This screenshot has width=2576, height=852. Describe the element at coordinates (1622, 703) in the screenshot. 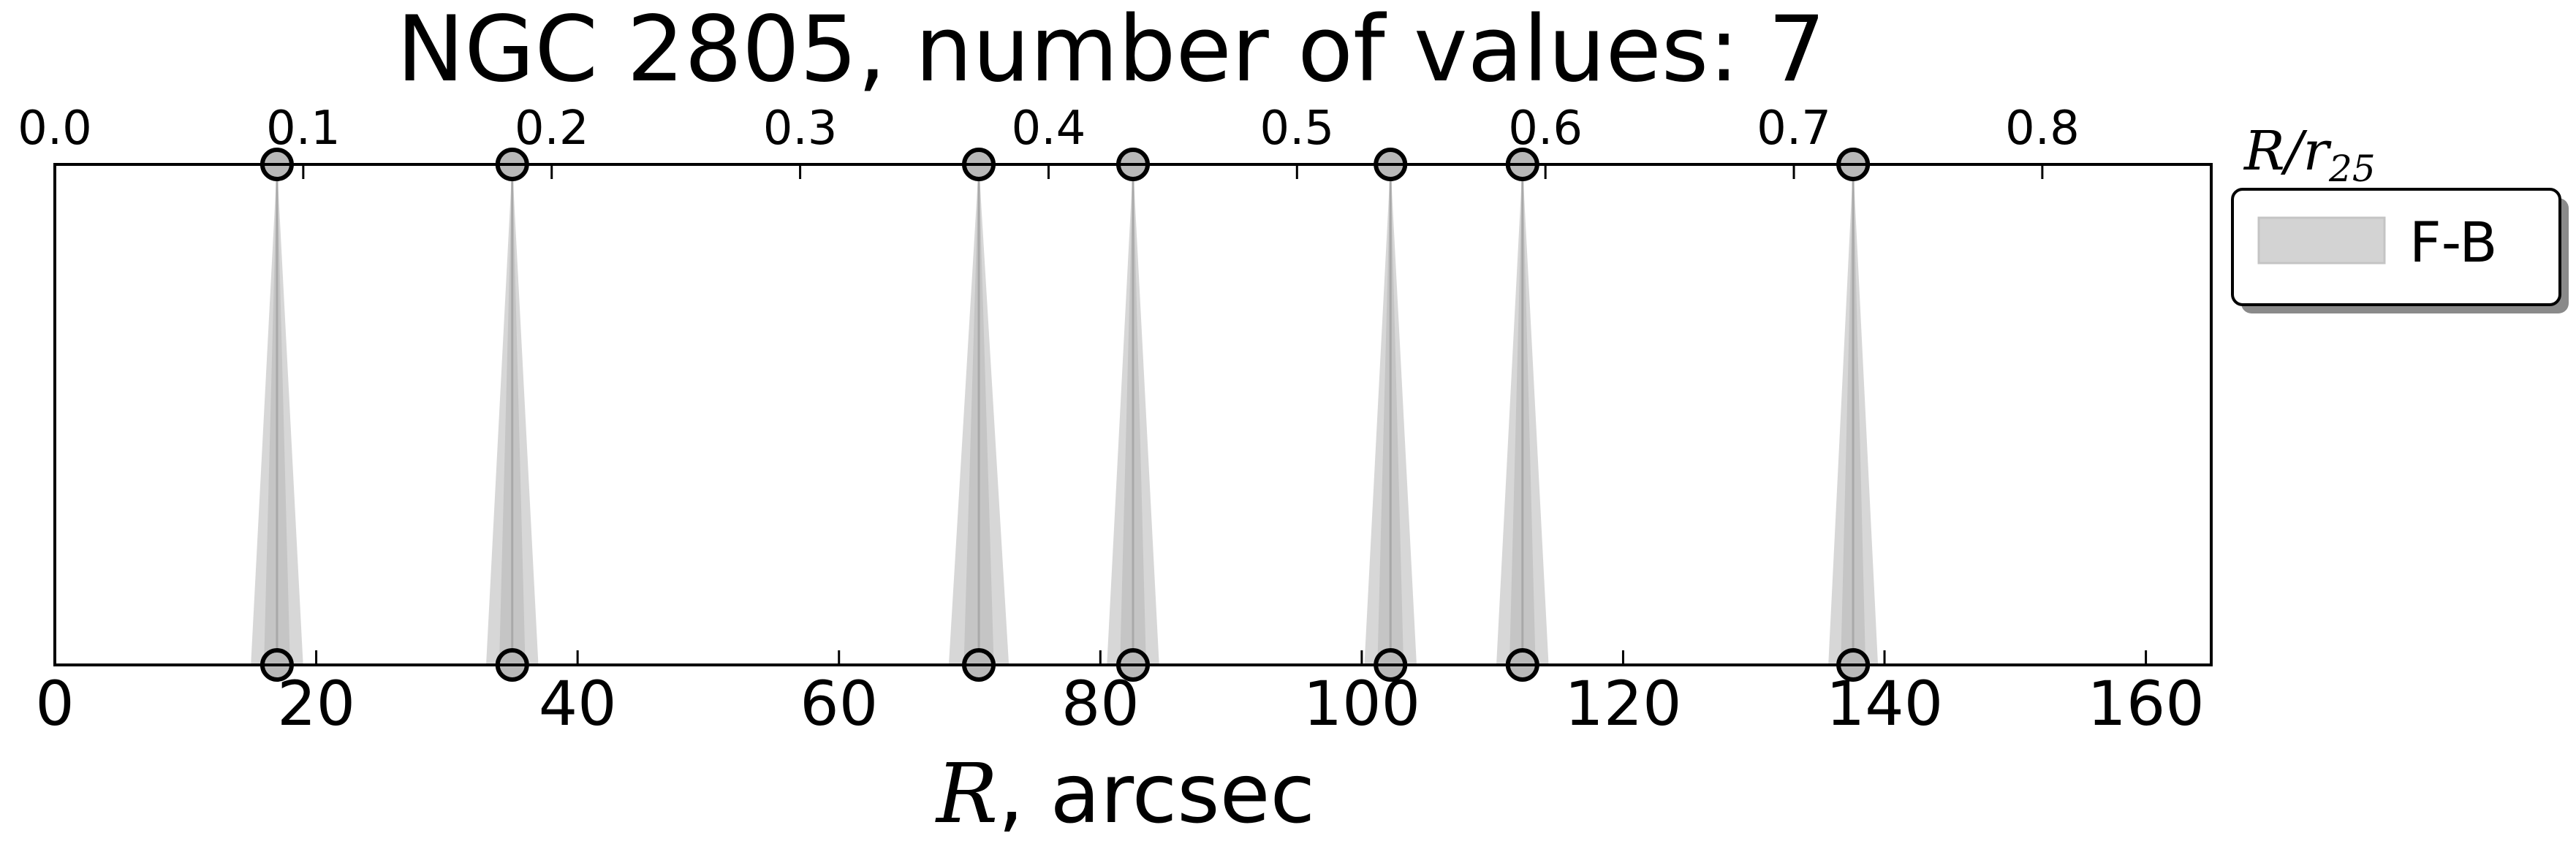

I see `x-tick-label: 120` at that location.